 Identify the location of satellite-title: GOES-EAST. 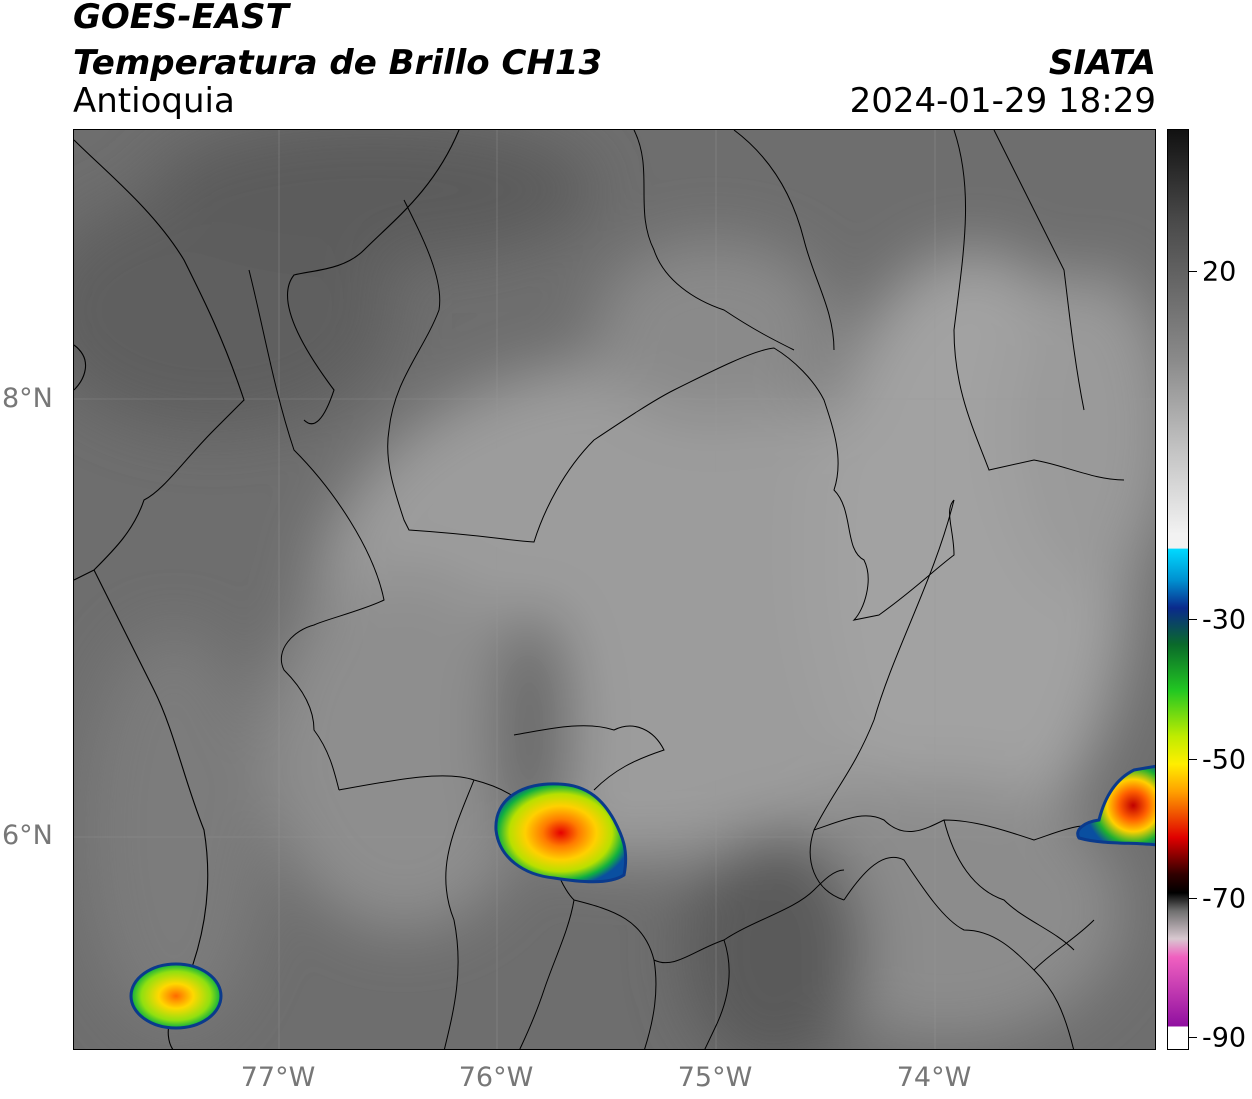
(181, 18).